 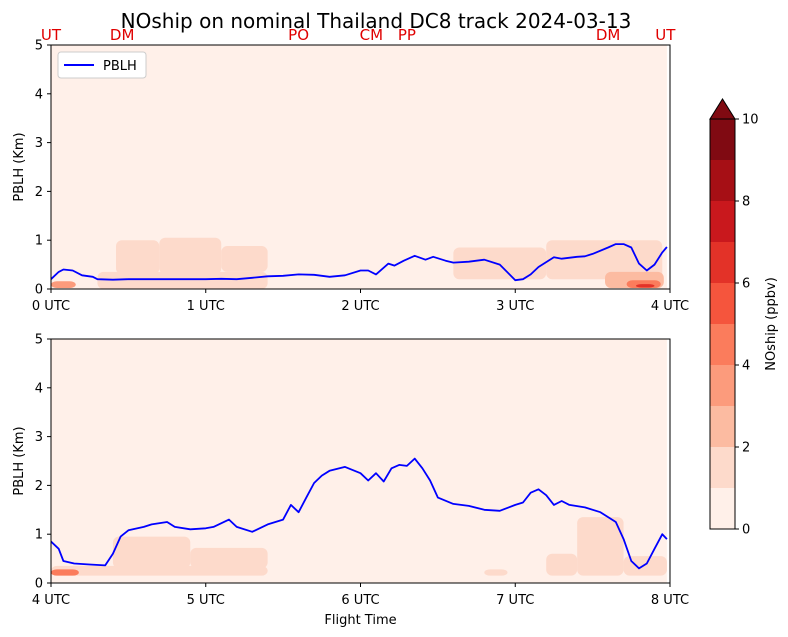 What do you see at coordinates (746, 284) in the screenshot?
I see `colorbar-tick-label: 6` at bounding box center [746, 284].